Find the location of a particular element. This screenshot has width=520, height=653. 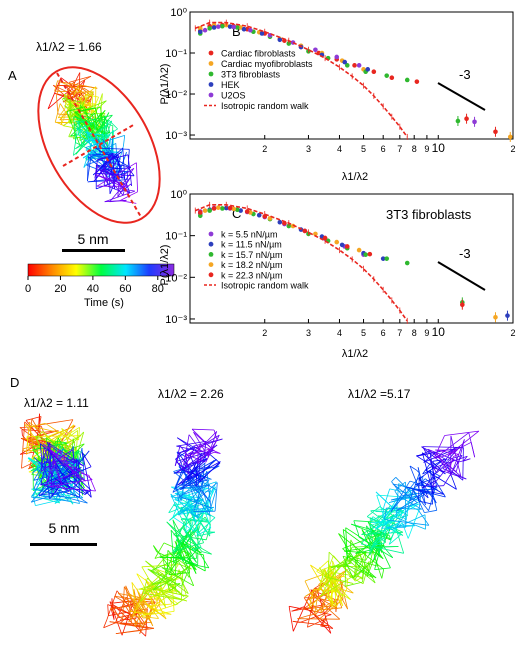

panel-d-letter: D is located at coordinates (14, 382).